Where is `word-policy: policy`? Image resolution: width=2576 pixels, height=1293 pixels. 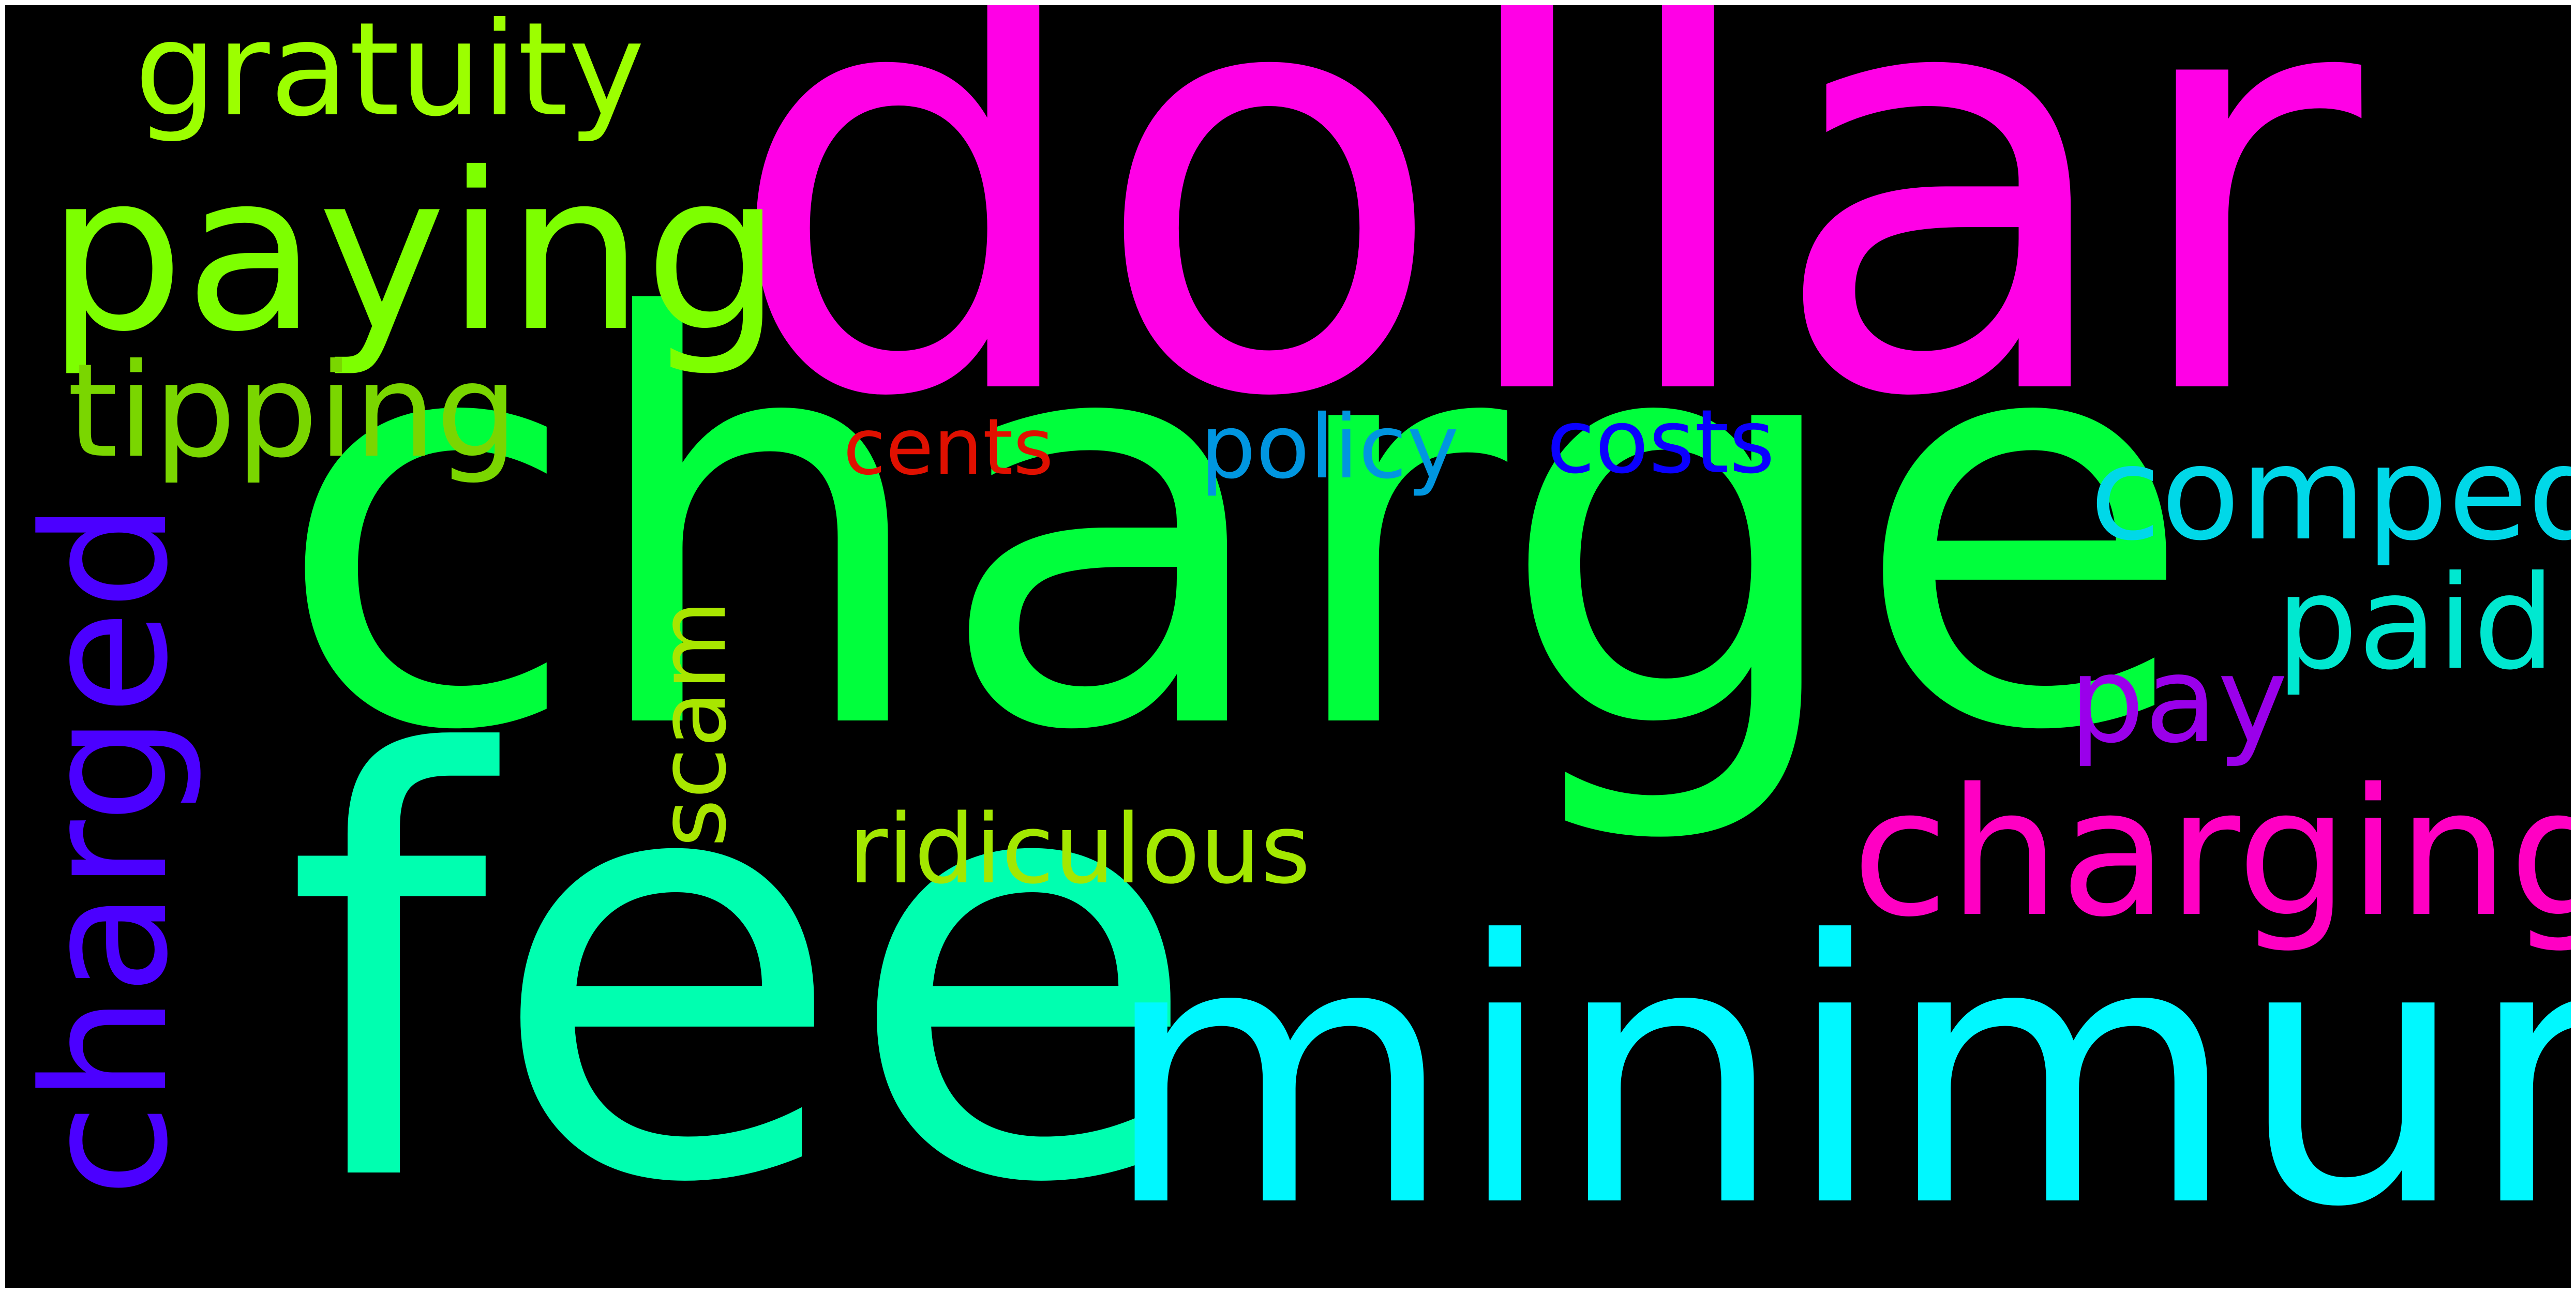 word-policy: policy is located at coordinates (1330, 447).